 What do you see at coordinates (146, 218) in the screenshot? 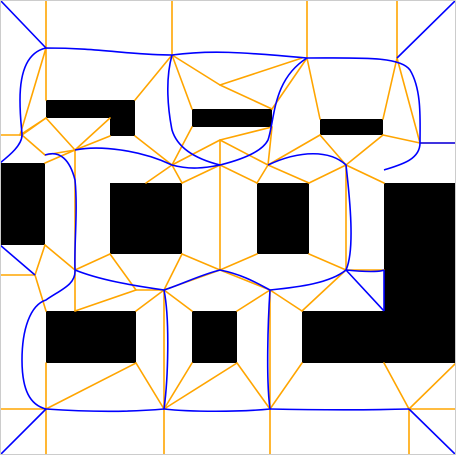
I see `obstacle-center-left-block` at bounding box center [146, 218].